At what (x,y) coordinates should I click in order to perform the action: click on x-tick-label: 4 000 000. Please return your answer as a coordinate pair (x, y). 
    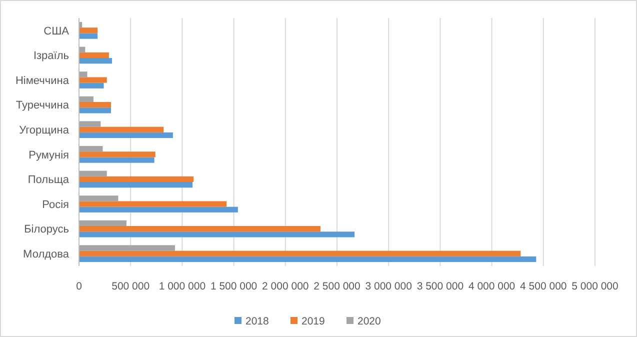
    Looking at the image, I should click on (492, 286).